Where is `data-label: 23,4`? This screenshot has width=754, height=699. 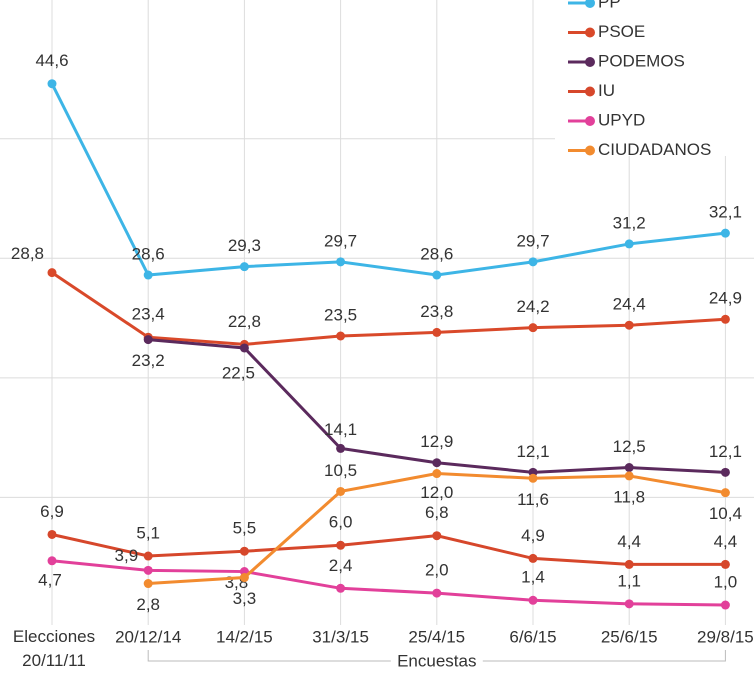 data-label: 23,4 is located at coordinates (148, 314).